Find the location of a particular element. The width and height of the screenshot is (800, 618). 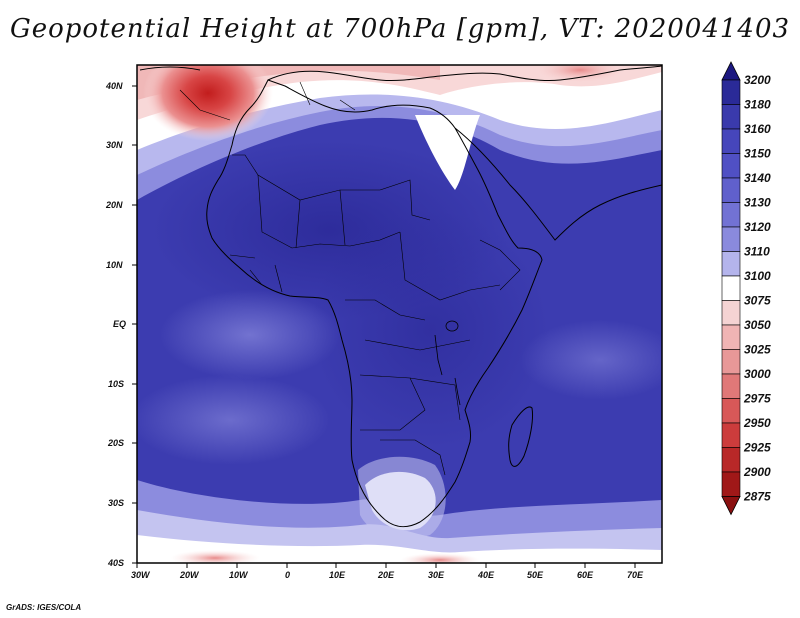

lakes is located at coordinates (447, 363).